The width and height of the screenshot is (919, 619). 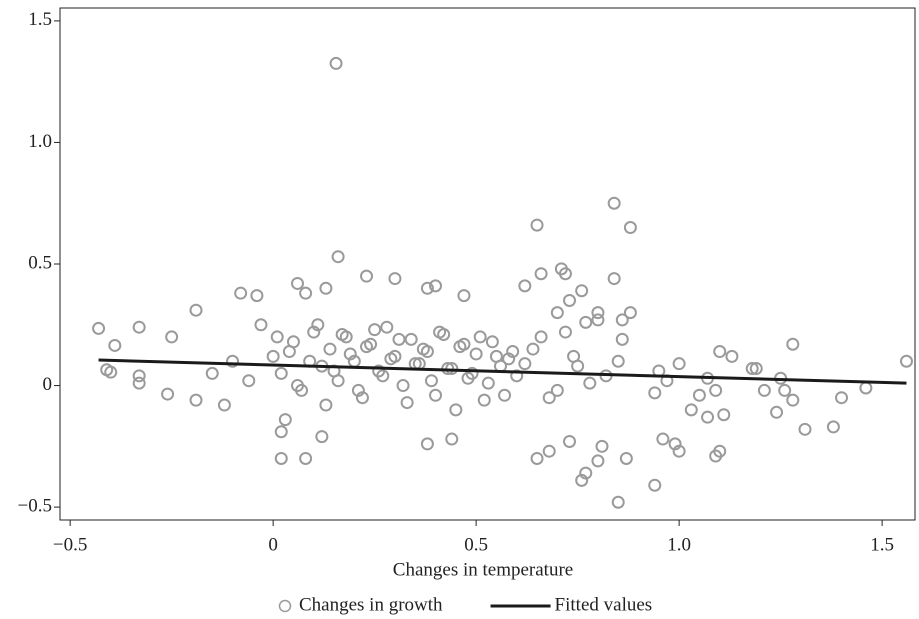 I want to click on x-tick-label: 0, so click(x=273, y=544).